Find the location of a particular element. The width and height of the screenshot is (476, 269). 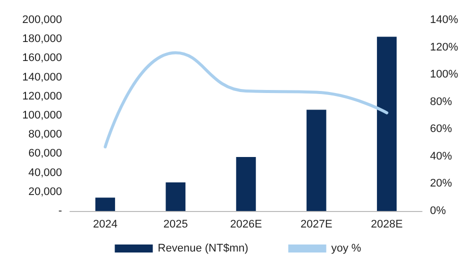

y-tick-label: 60,000 is located at coordinates (45, 154).